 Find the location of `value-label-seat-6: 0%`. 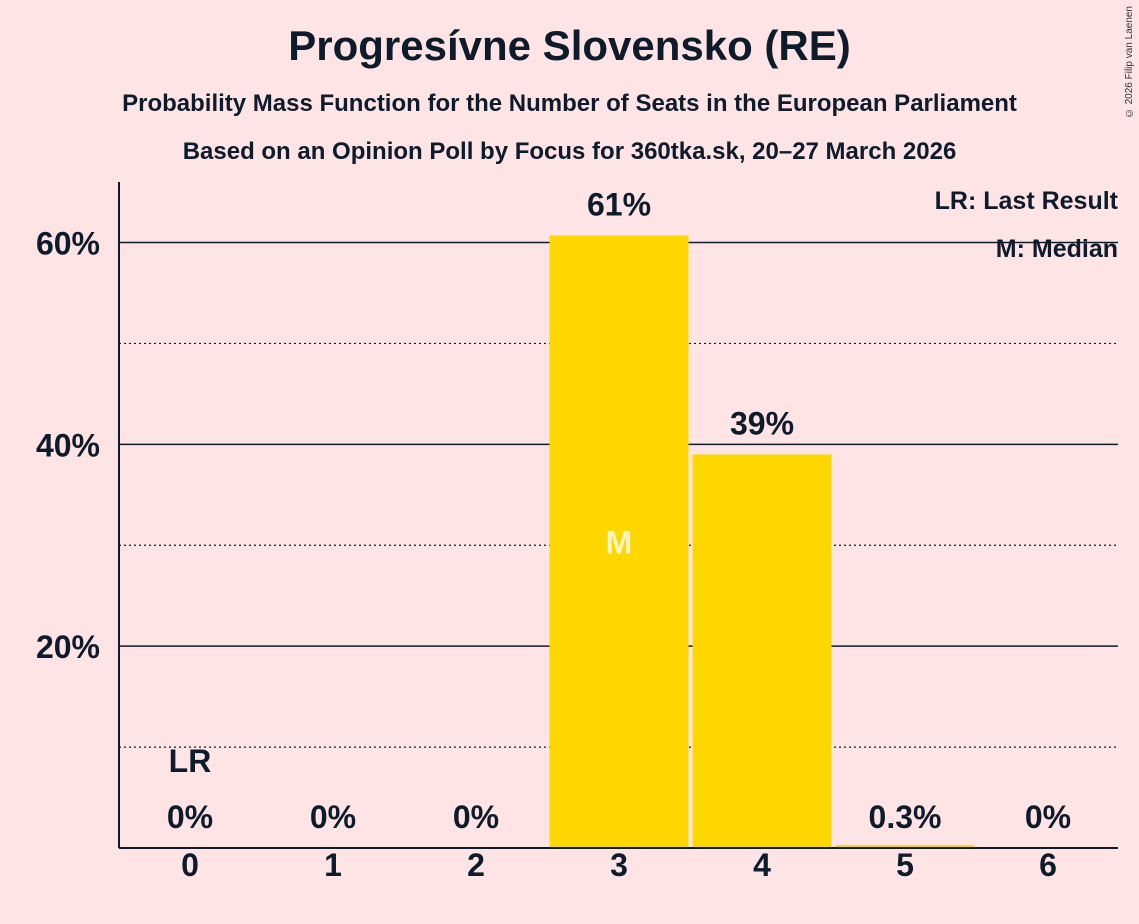

value-label-seat-6: 0% is located at coordinates (1048, 817).